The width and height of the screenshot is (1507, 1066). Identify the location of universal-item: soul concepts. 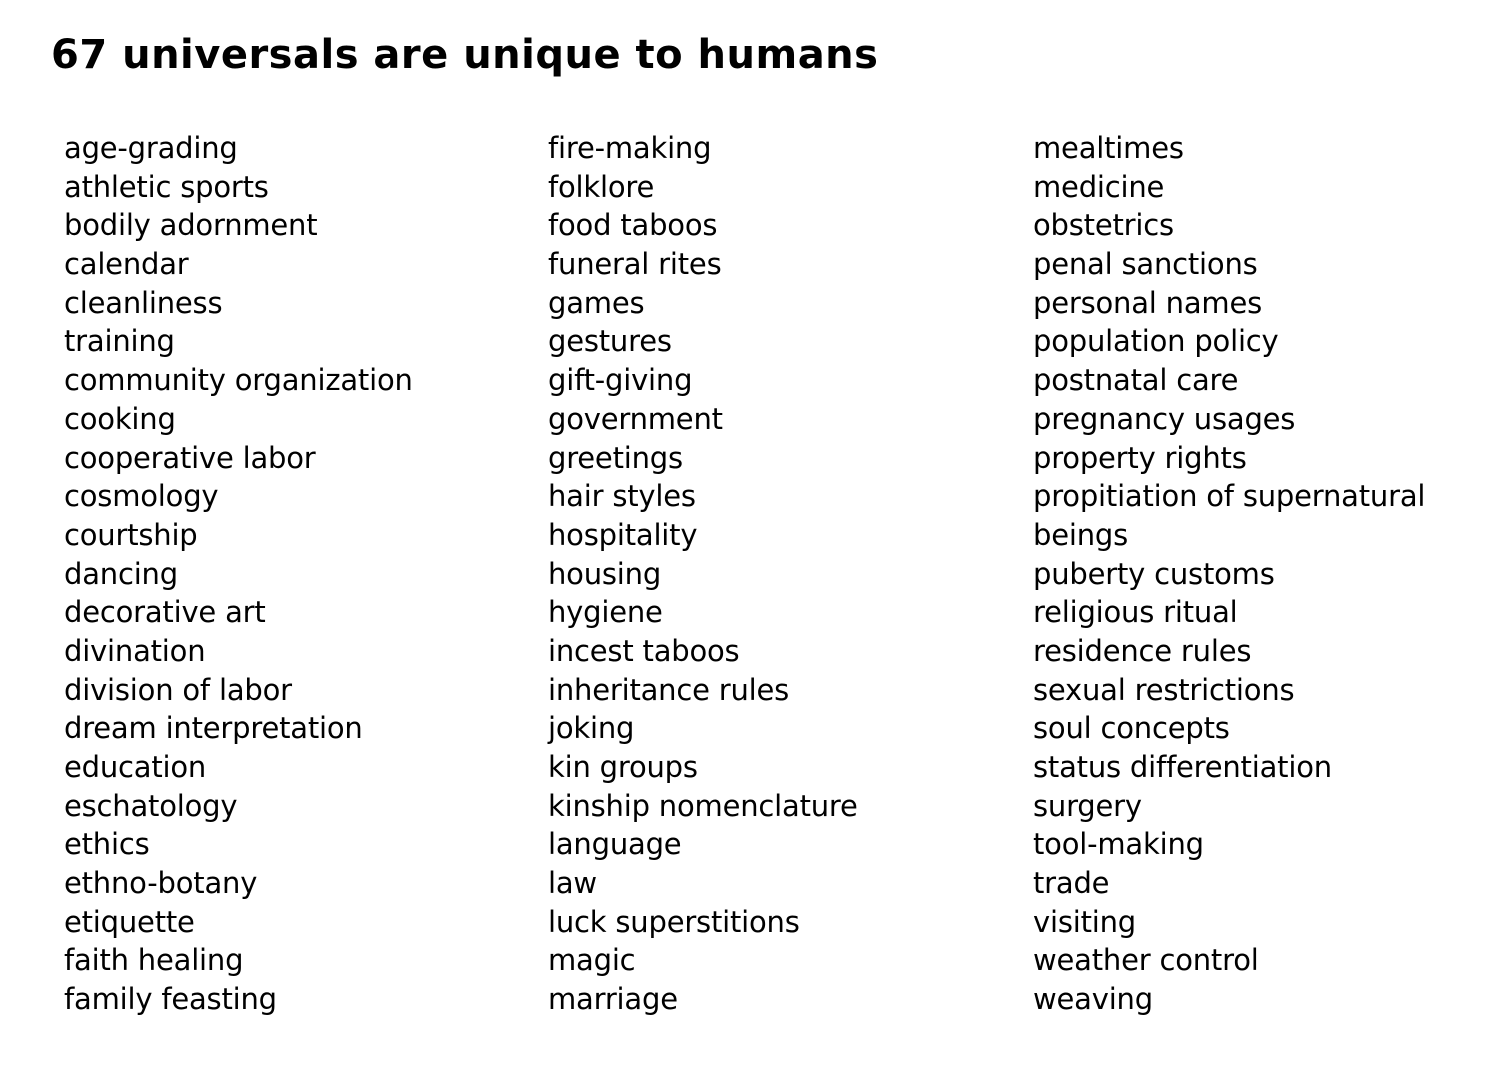
(1131, 728).